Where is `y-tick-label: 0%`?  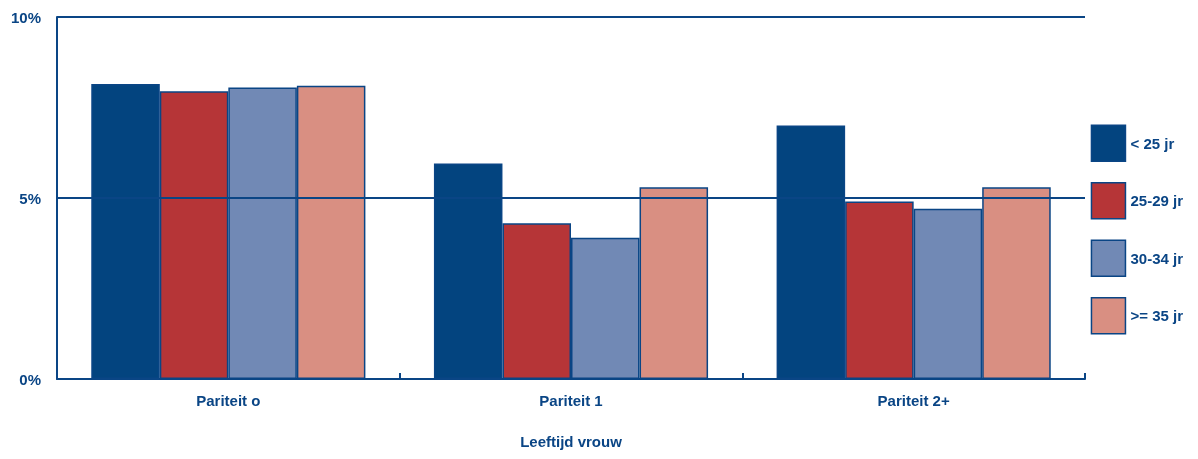 y-tick-label: 0% is located at coordinates (30, 379).